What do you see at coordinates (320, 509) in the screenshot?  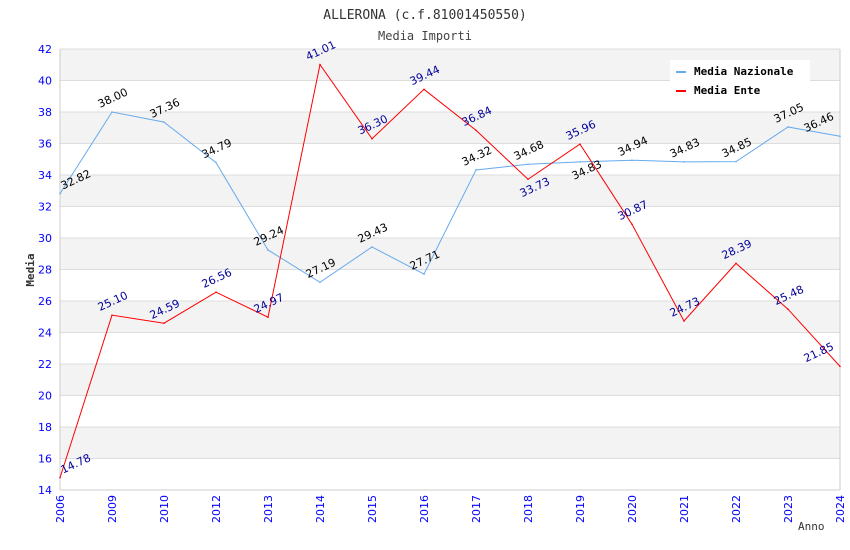 I see `x-tick-label: 2014` at bounding box center [320, 509].